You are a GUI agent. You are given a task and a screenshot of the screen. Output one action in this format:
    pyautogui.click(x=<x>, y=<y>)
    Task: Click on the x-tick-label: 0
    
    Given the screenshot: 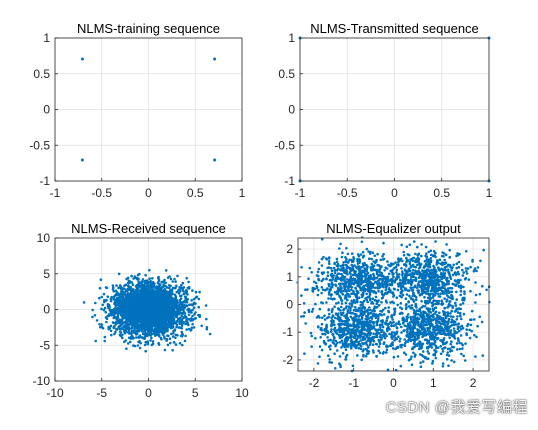 What is the action you would take?
    pyautogui.click(x=148, y=393)
    